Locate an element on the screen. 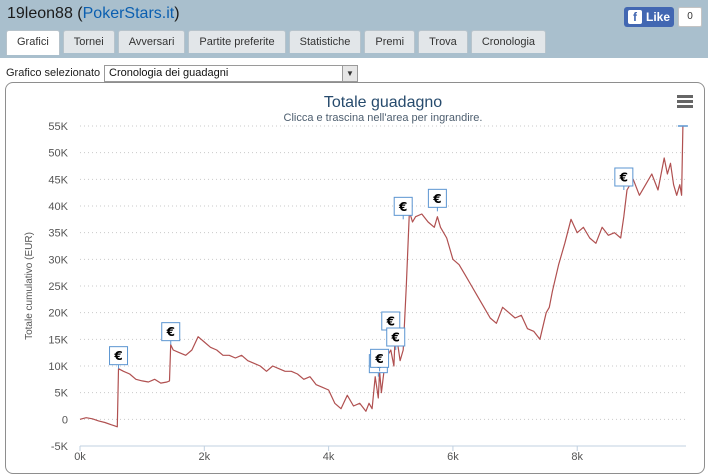 This screenshot has height=474, width=708. site-link: PokerStars.it is located at coordinates (128, 13).